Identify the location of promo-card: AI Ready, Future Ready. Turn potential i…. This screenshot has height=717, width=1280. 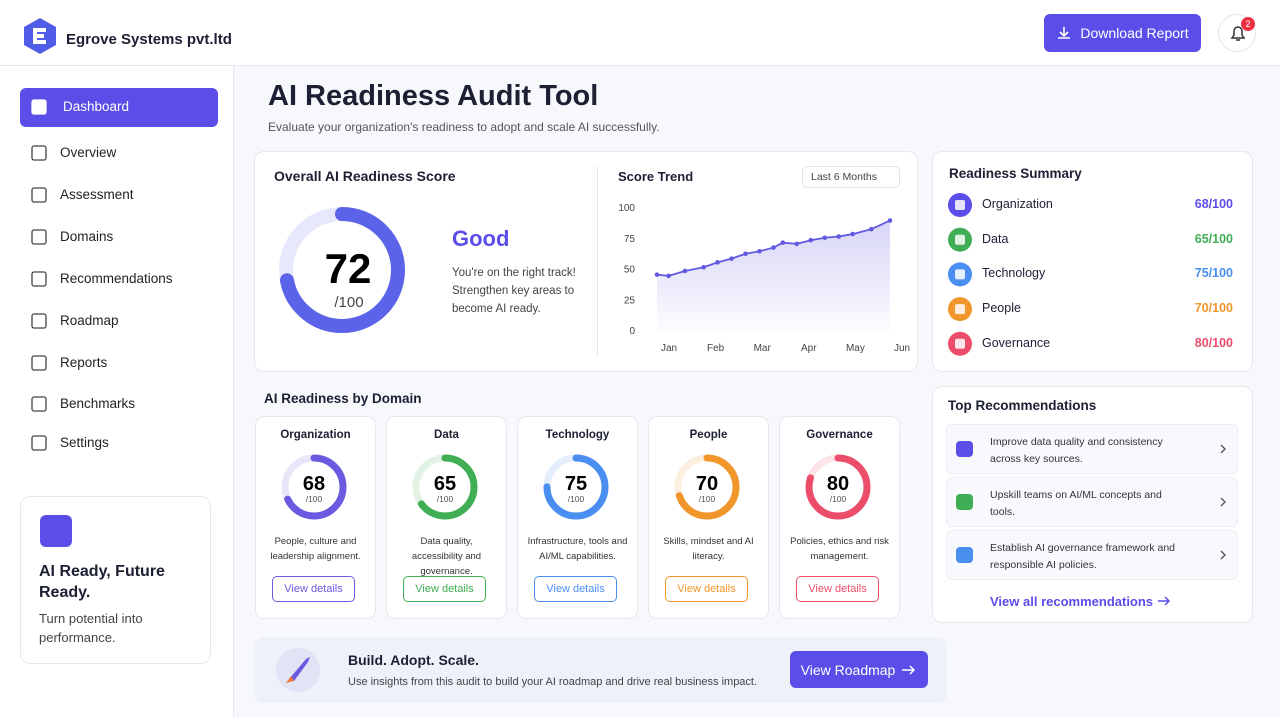
(115, 580).